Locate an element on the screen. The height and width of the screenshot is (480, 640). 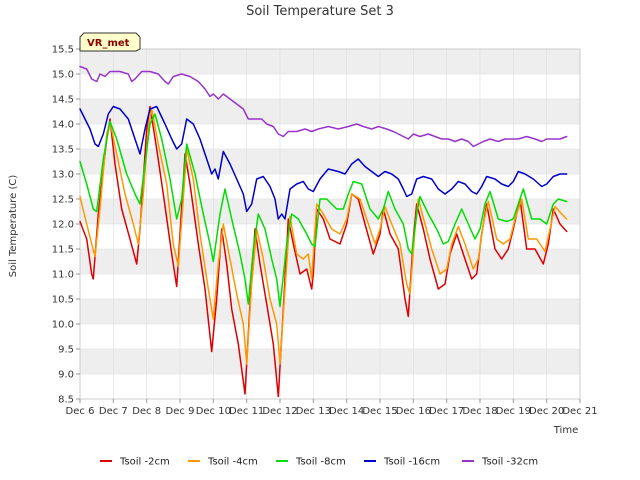
x-tick-label: Dec 14 is located at coordinates (346, 411).